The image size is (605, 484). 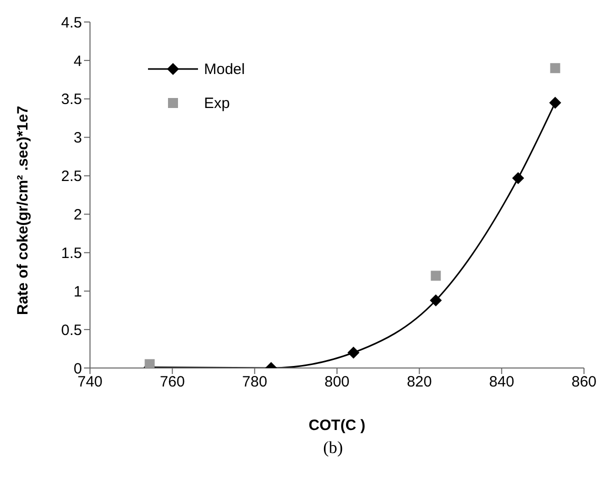 I want to click on y-tick-label: 1.5, so click(x=71, y=253).